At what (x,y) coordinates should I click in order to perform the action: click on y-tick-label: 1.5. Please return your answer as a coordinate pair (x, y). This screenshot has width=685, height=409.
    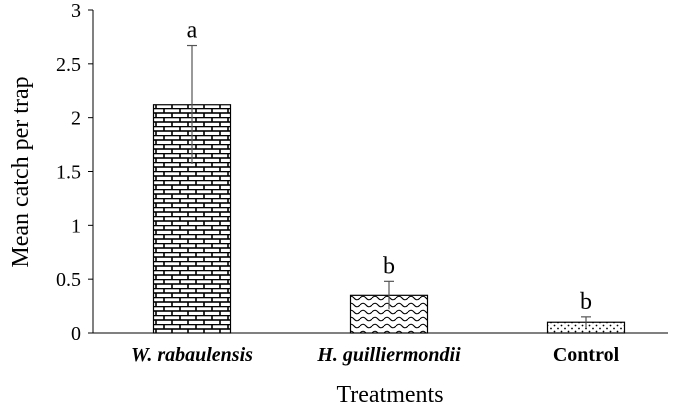
    Looking at the image, I should click on (68, 173).